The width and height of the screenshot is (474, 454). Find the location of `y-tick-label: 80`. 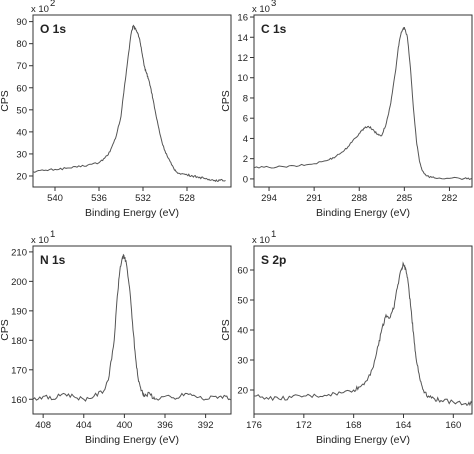

y-tick-label: 80 is located at coordinates (21, 44).